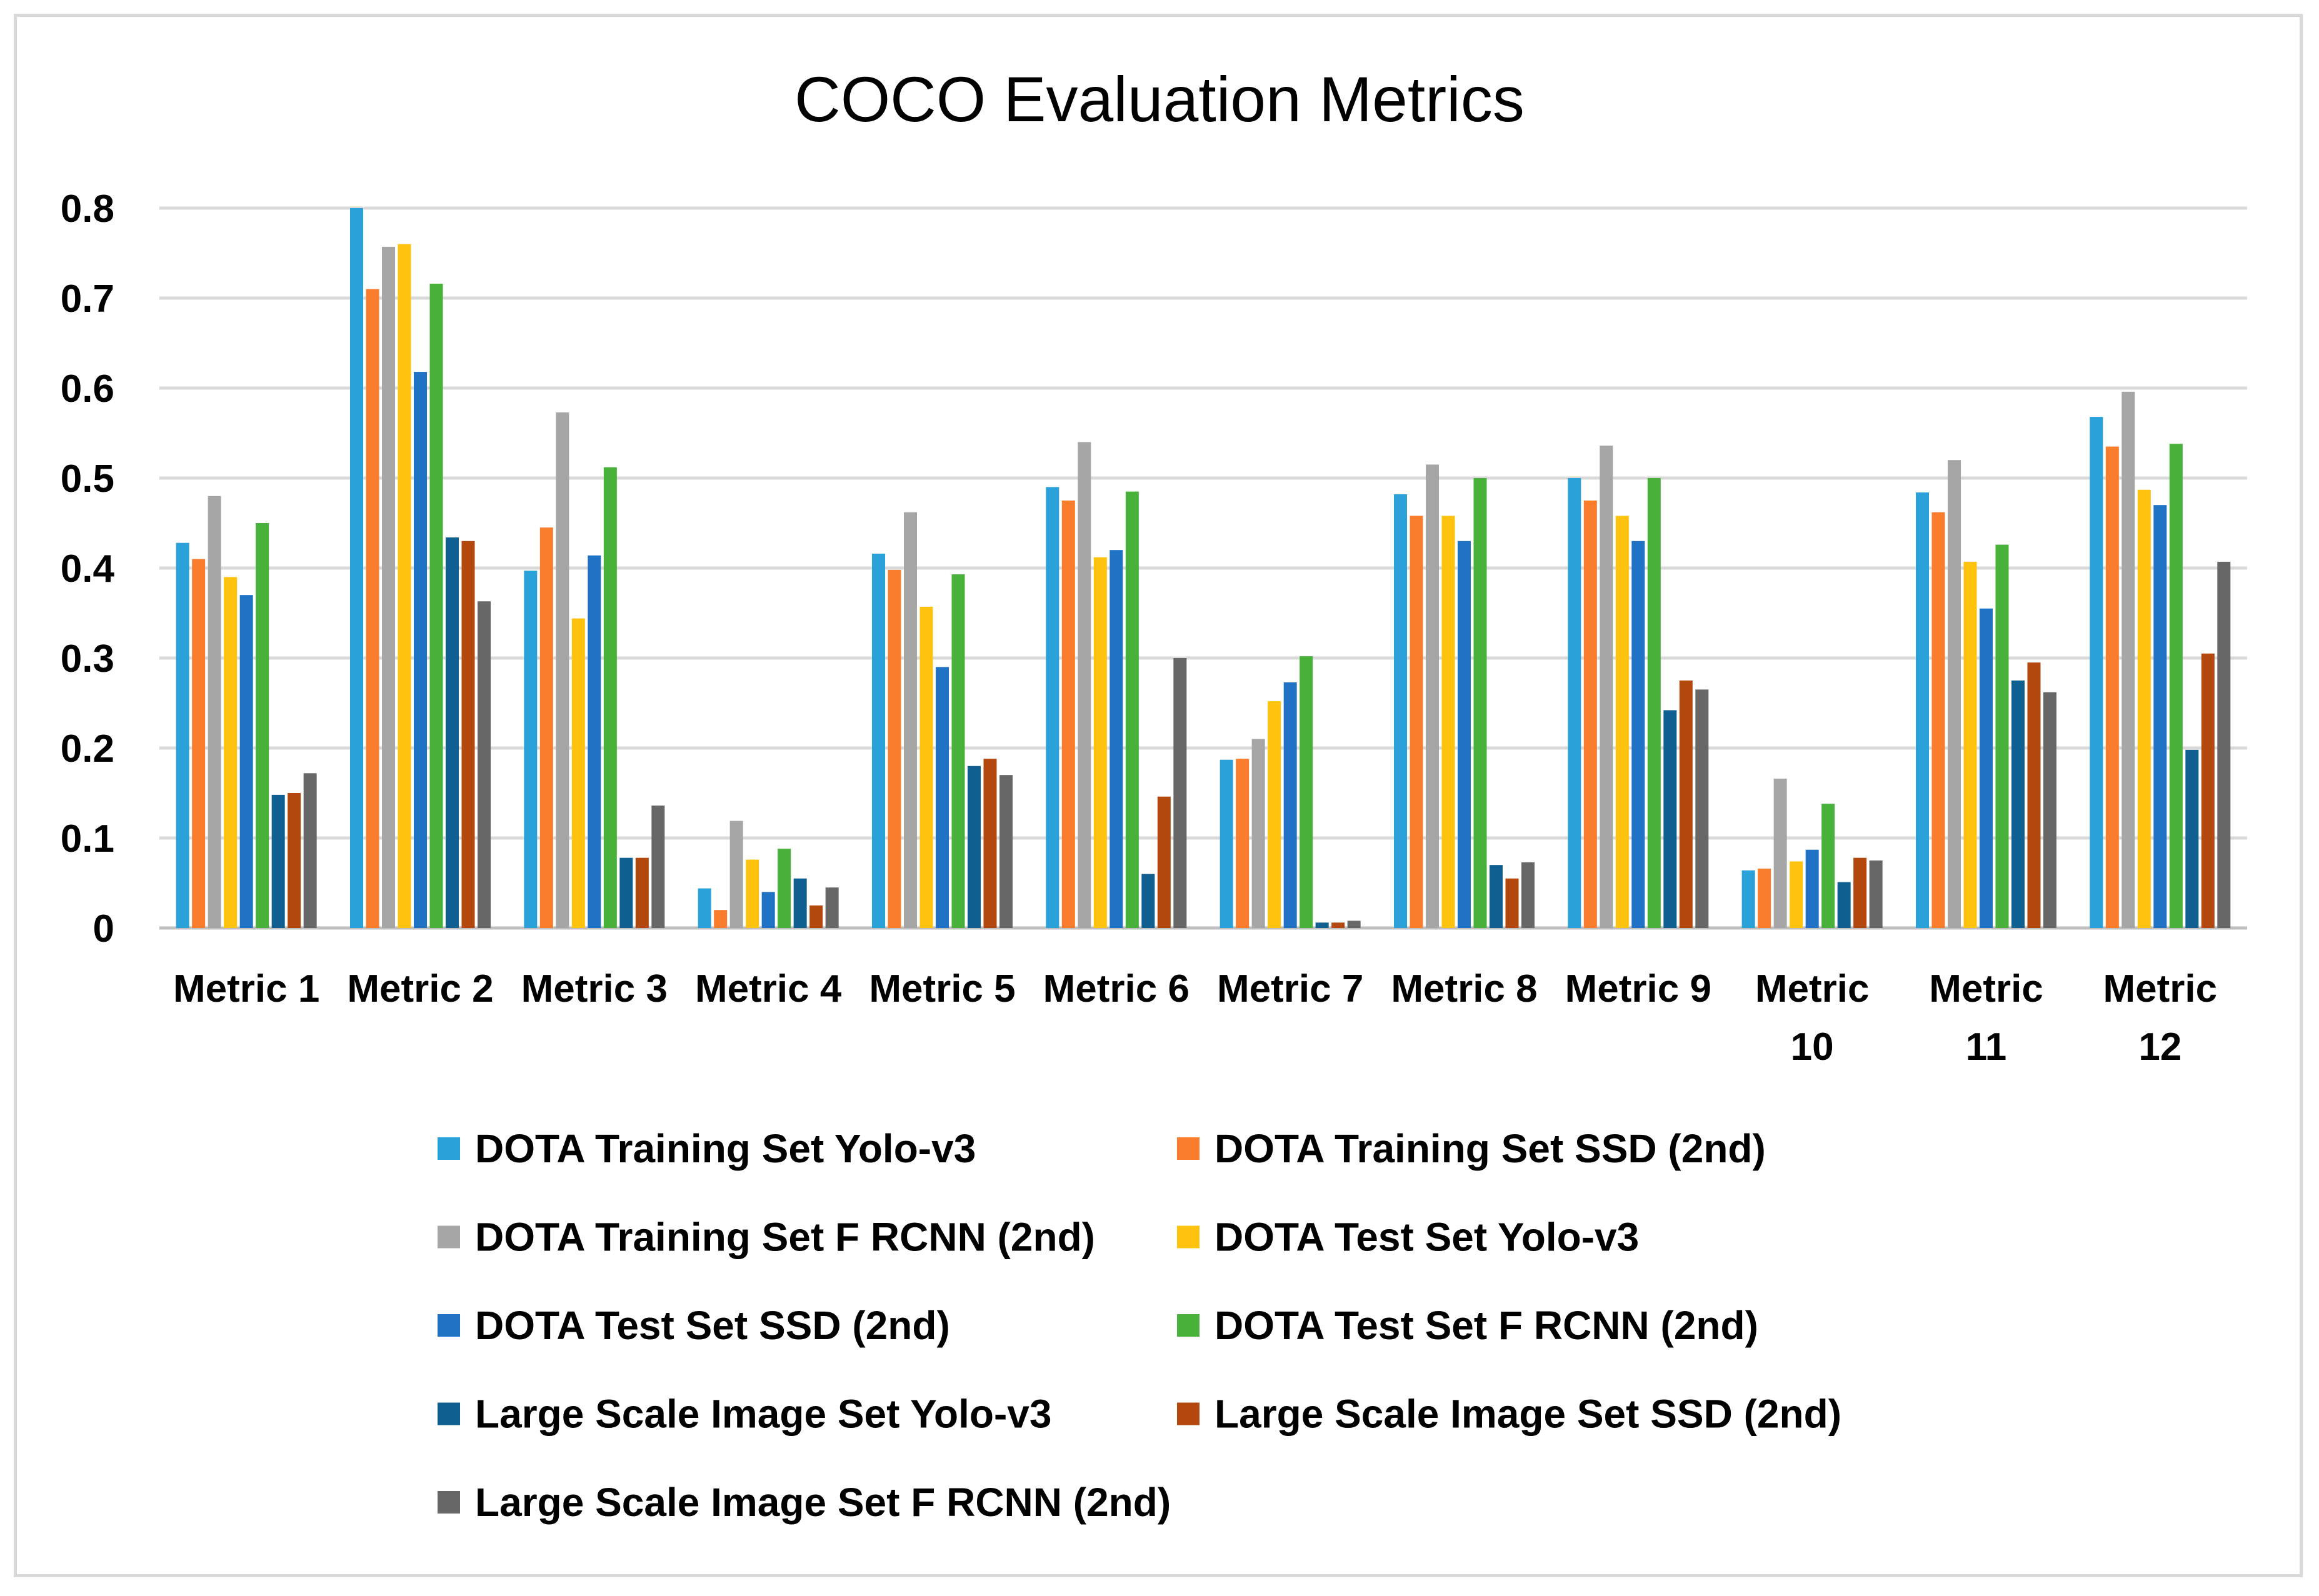 Image resolution: width=2319 pixels, height=1596 pixels. I want to click on legend-item: DOTA Training Set SSD (2nd), so click(1471, 1148).